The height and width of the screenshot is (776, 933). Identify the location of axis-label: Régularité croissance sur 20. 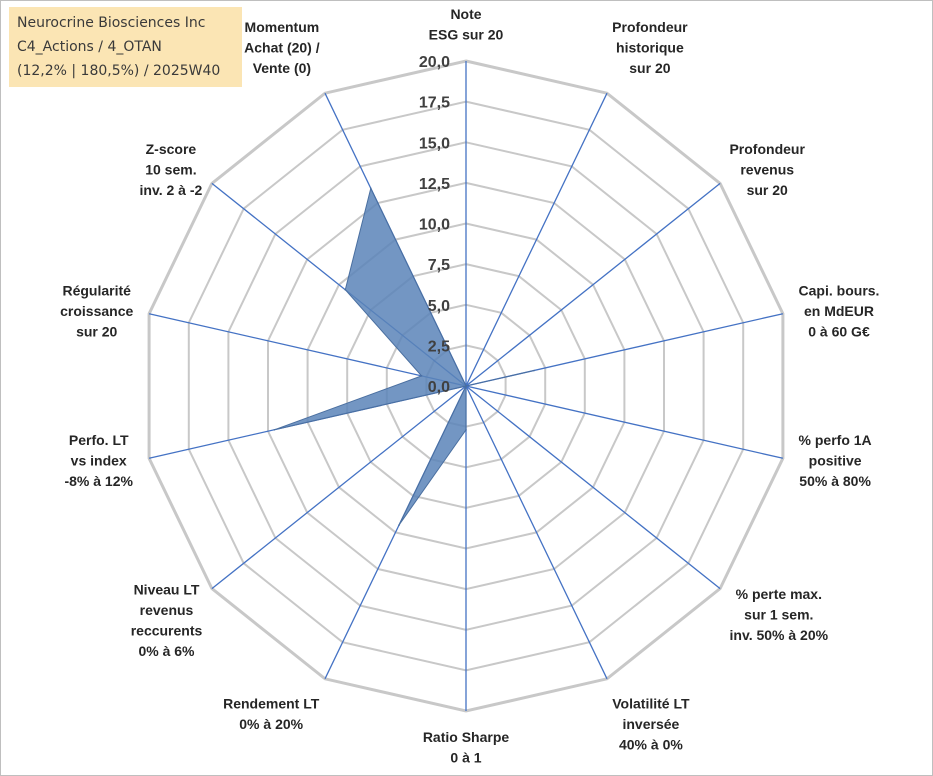
(96, 310).